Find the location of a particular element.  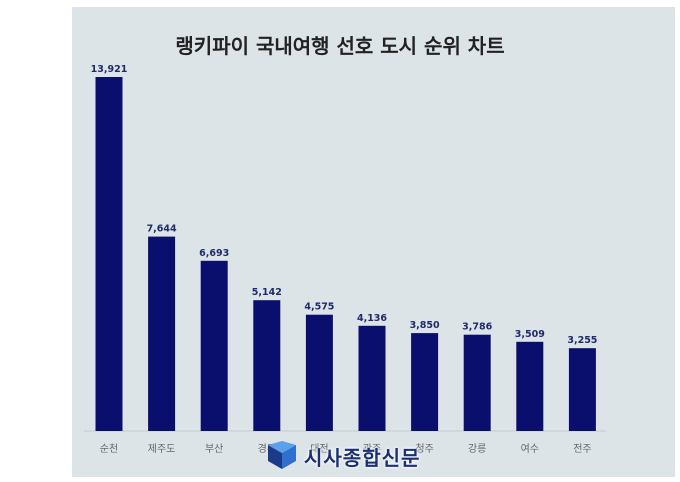

x-tick-label-0: 순천 is located at coordinates (109, 449).